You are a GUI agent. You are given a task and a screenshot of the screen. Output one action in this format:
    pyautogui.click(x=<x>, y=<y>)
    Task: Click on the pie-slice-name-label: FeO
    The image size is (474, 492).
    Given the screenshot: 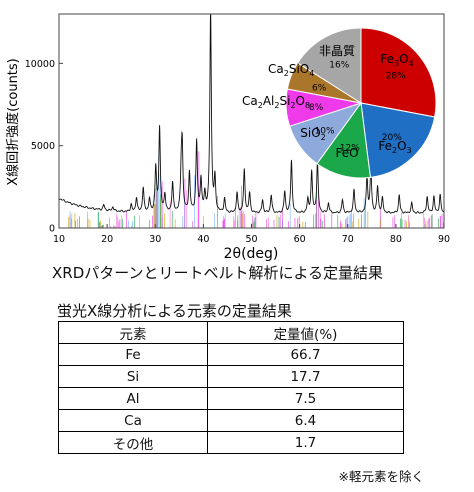 What is the action you would take?
    pyautogui.click(x=346, y=153)
    